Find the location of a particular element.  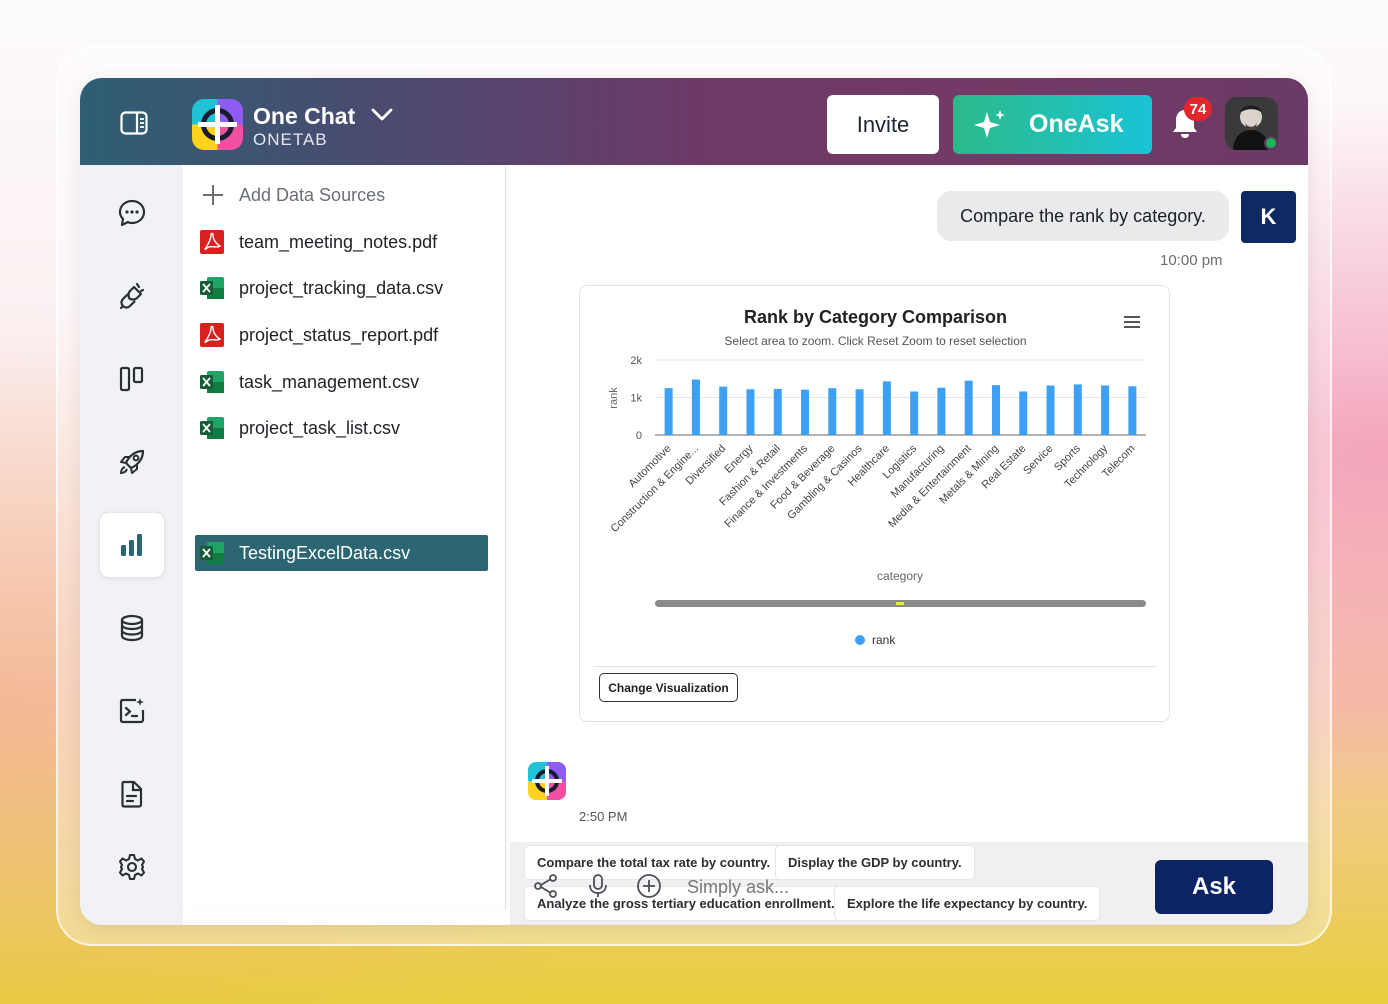

chart-scrollbar-handle is located at coordinates (900, 603).